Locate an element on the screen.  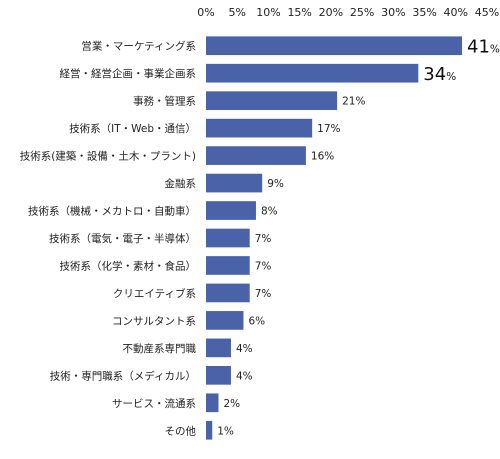
data-label: 1% is located at coordinates (225, 431).